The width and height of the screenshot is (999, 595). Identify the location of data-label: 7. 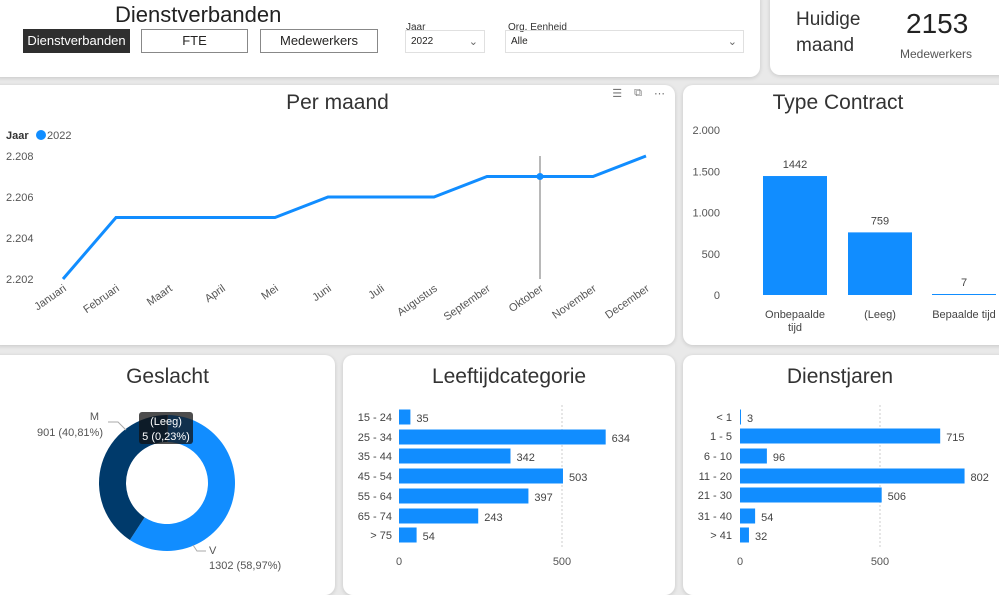
(964, 283).